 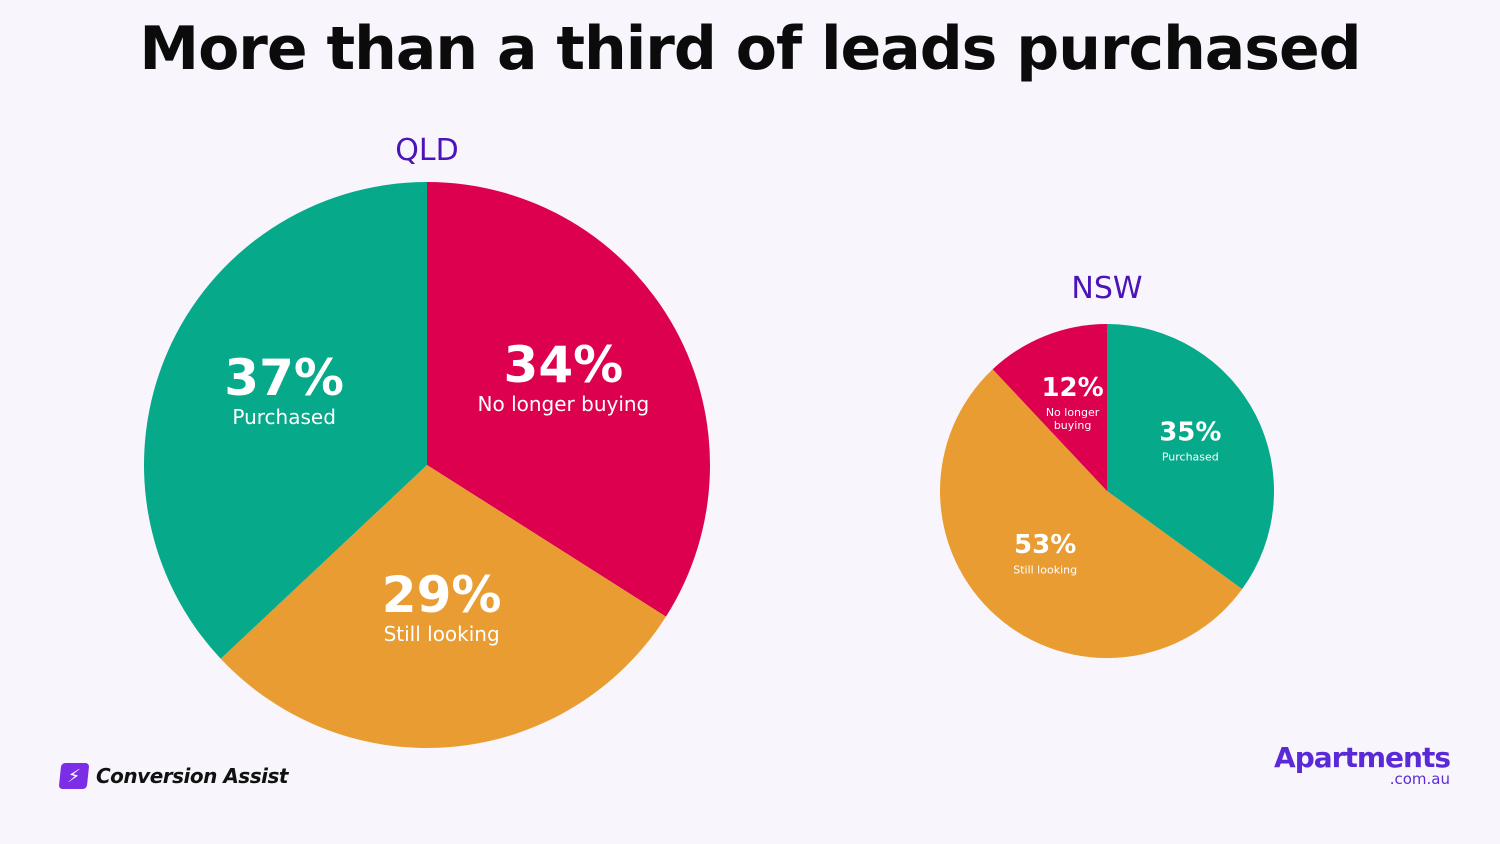 I want to click on page-title: More than a third of leads purchased, so click(x=750, y=49).